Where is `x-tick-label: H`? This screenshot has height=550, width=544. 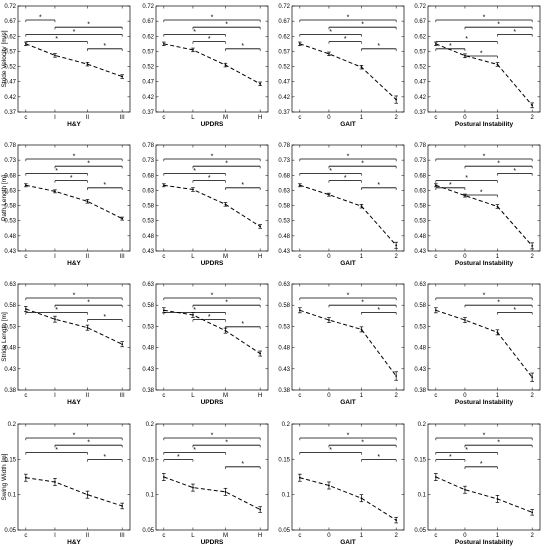
x-tick-label: H is located at coordinates (260, 396).